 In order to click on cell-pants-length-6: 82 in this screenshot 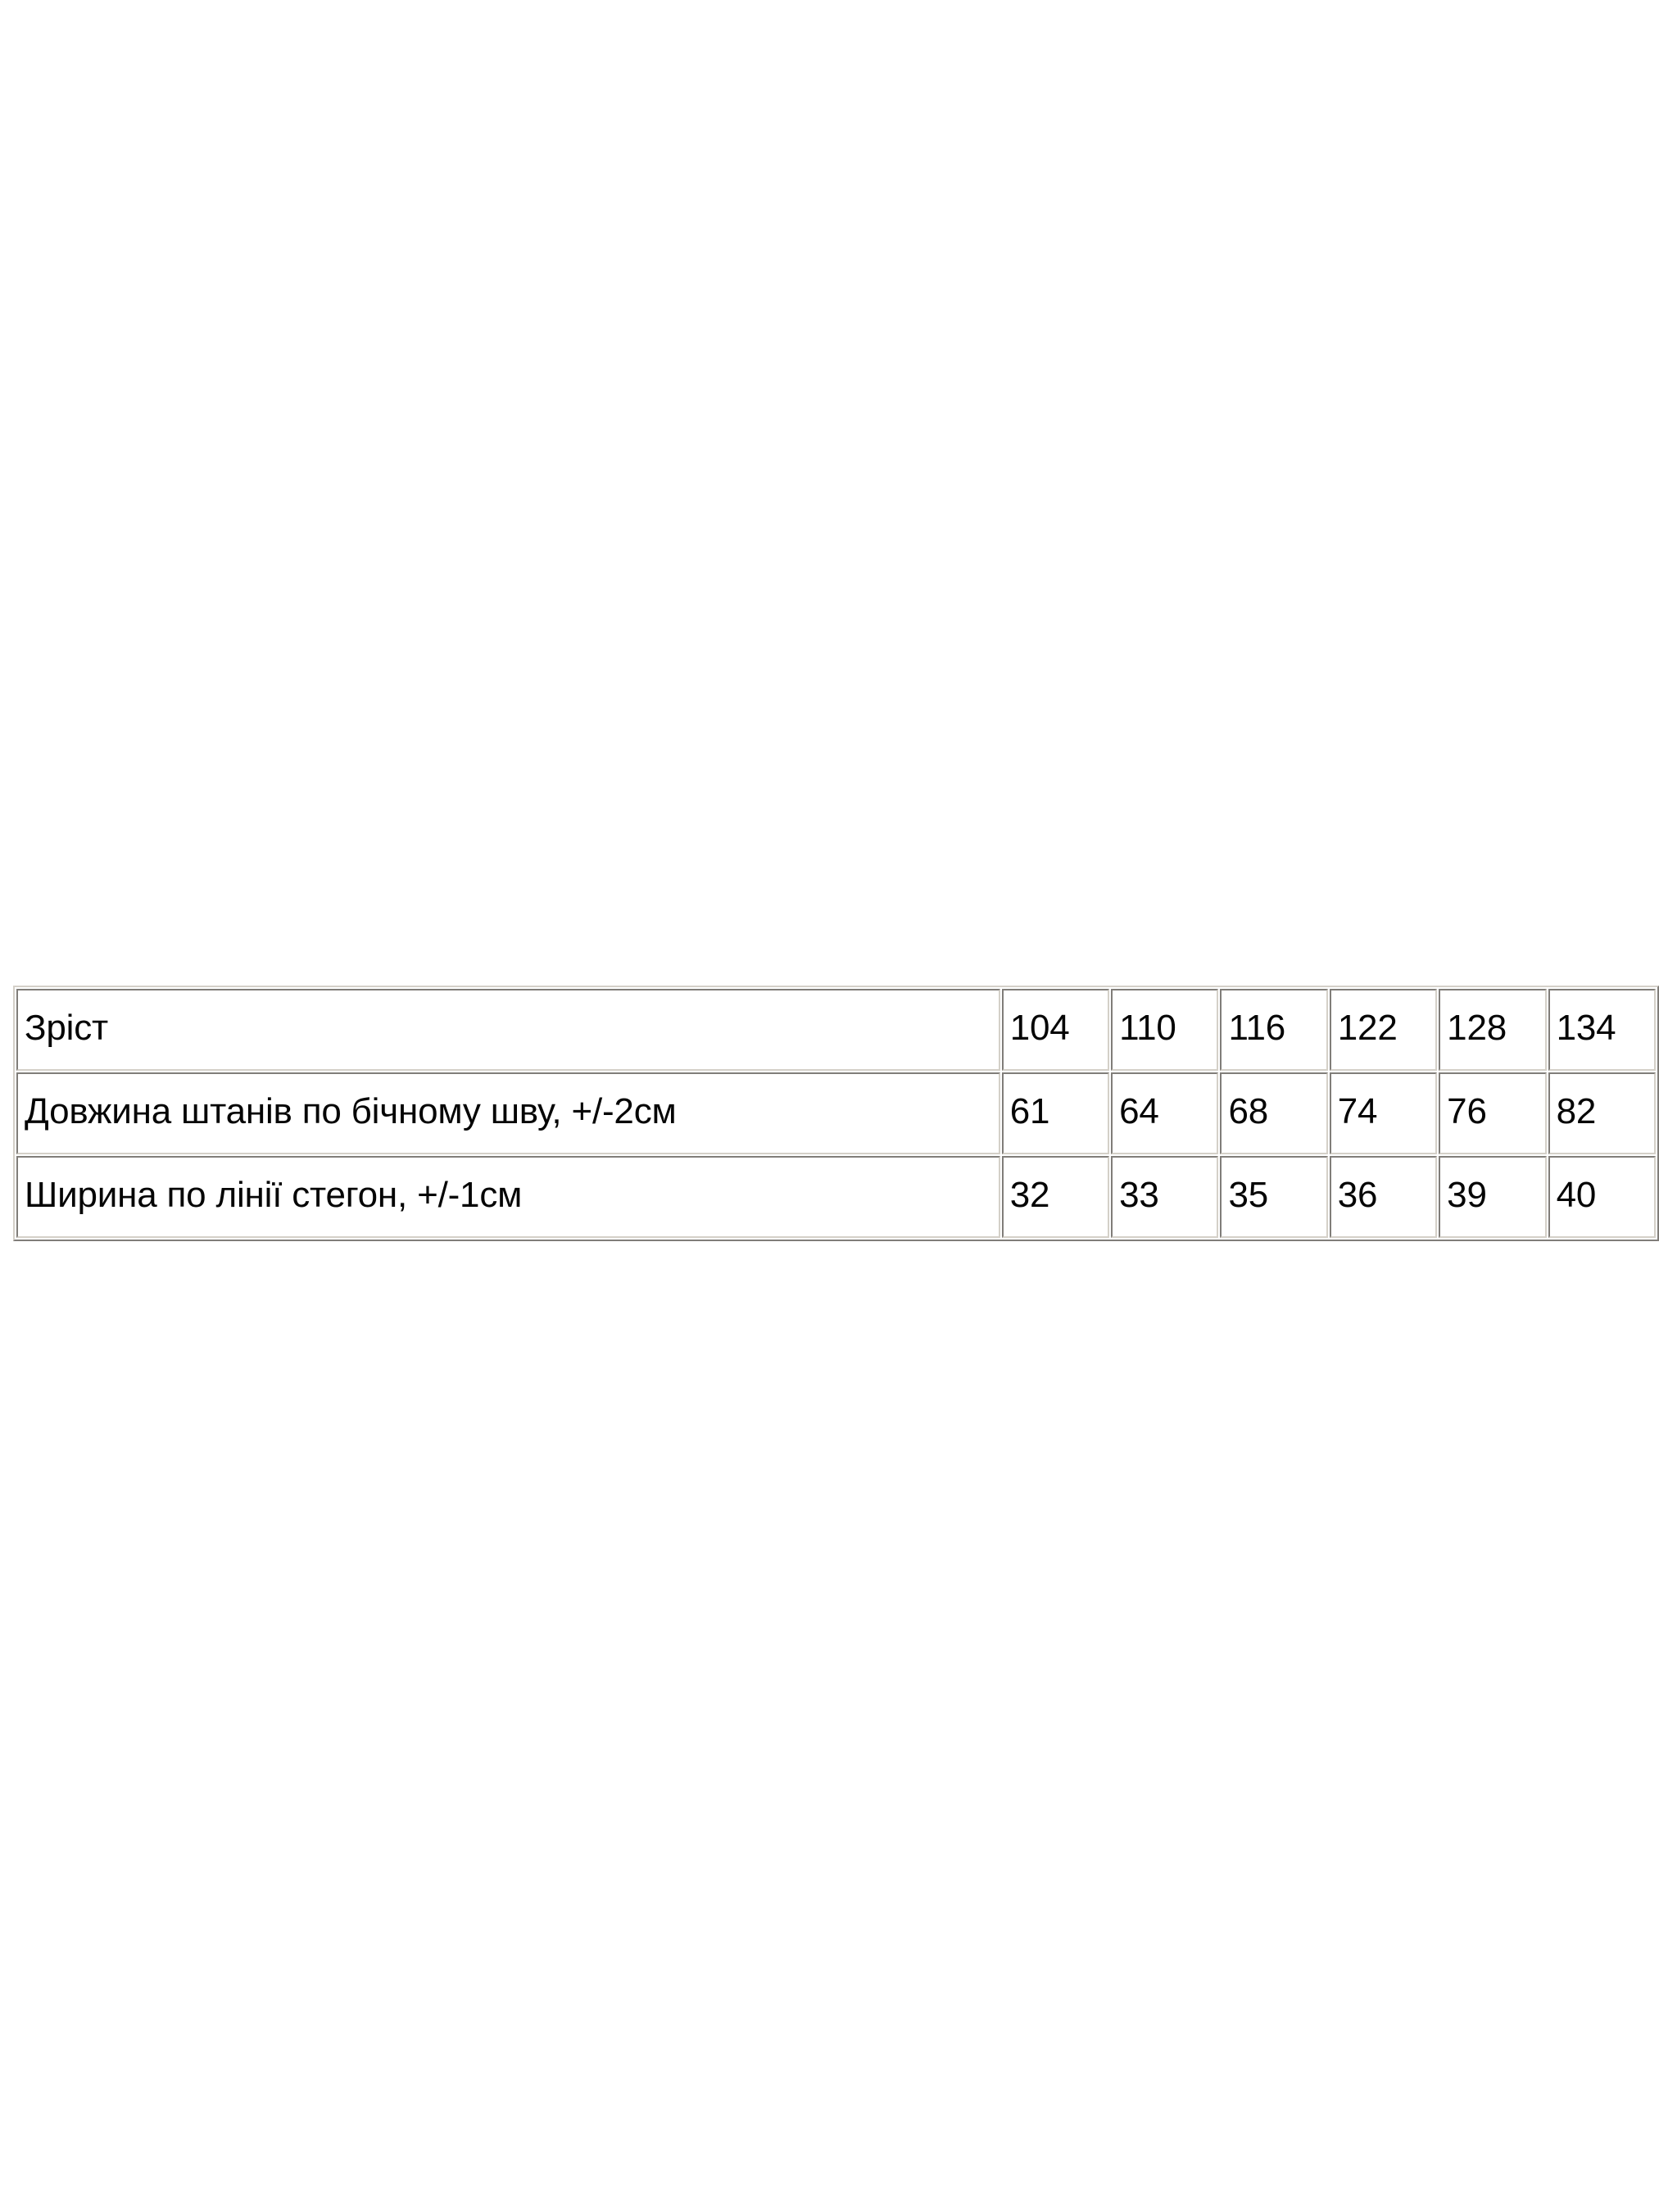, I will do `click(1602, 1113)`.